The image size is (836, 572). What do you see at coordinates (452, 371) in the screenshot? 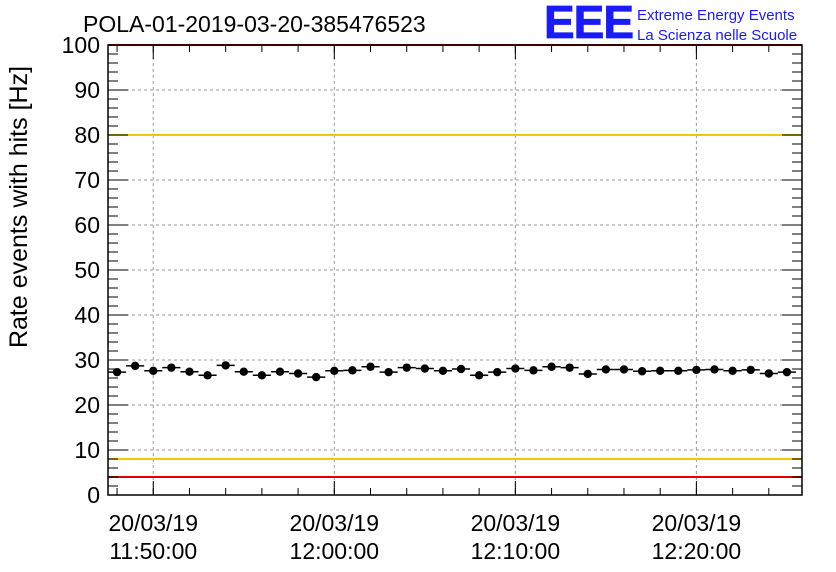
I see `data-series` at bounding box center [452, 371].